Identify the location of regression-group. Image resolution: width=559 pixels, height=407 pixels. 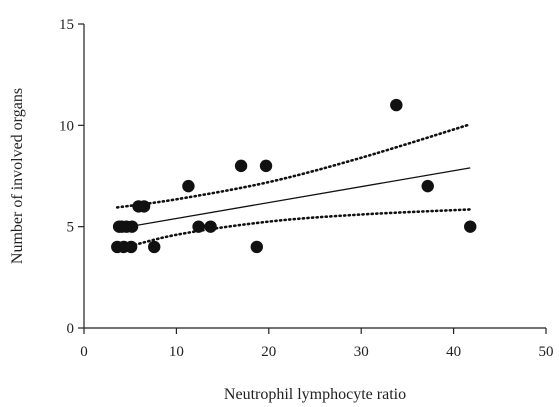
(294, 198).